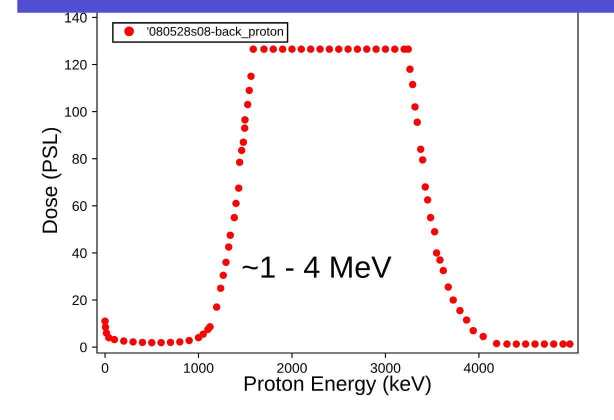 The image size is (614, 420). I want to click on x-axis-title: Proton Energy (keV), so click(337, 386).